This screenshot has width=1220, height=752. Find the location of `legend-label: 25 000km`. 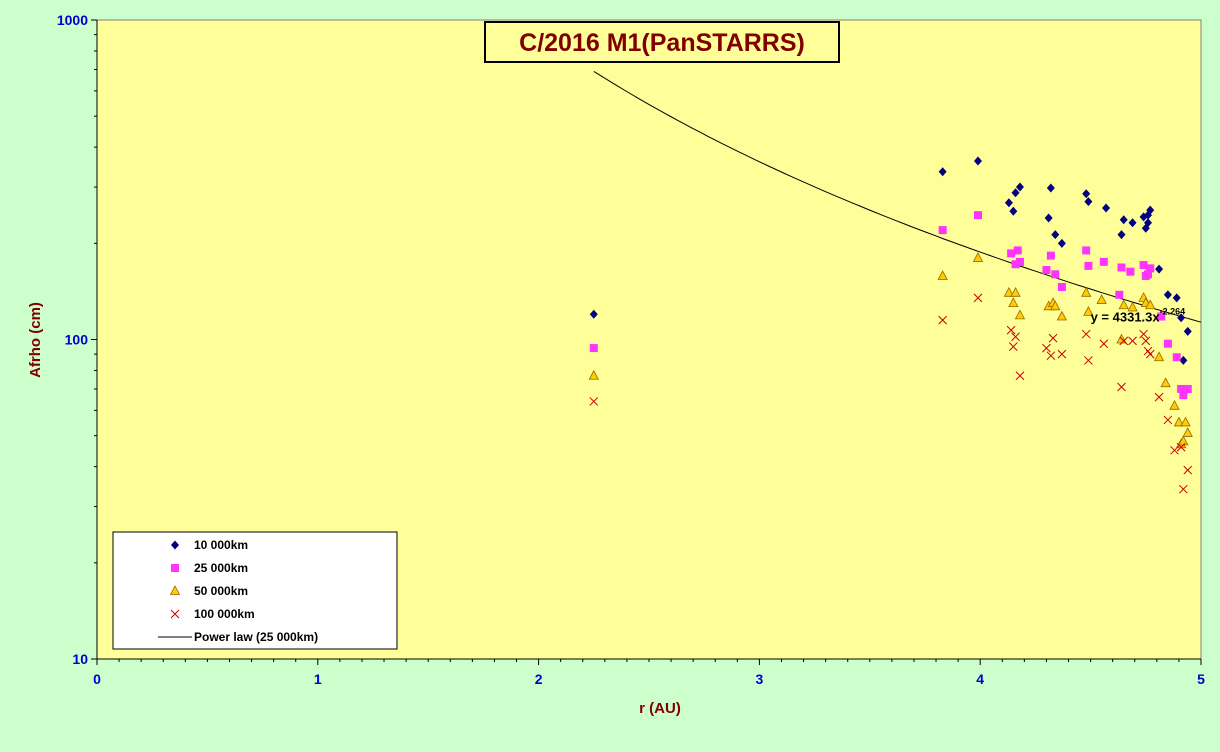

legend-label: 25 000km is located at coordinates (221, 568).